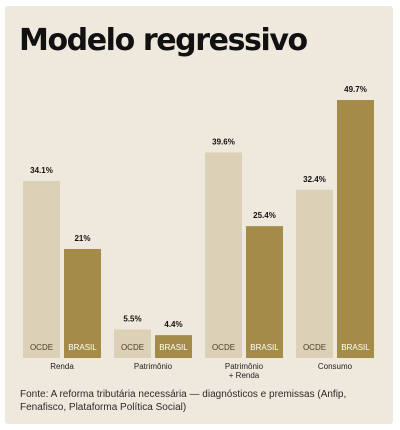 This screenshot has height=430, width=400. Describe the element at coordinates (62, 366) in the screenshot. I see `category-label: Renda` at that location.